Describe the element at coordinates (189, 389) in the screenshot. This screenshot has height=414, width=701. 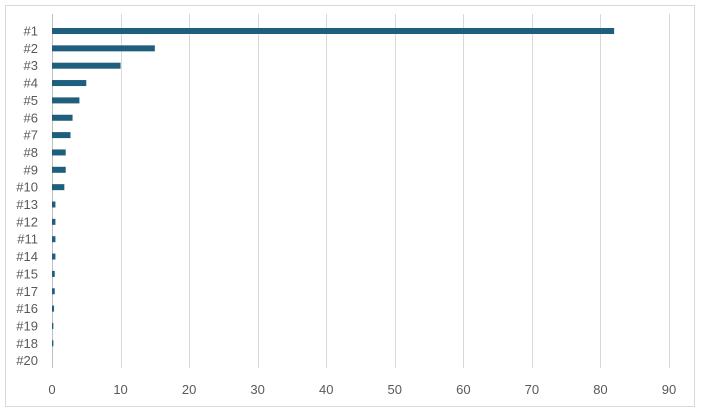
I see `x-tick-label: 20` at that location.